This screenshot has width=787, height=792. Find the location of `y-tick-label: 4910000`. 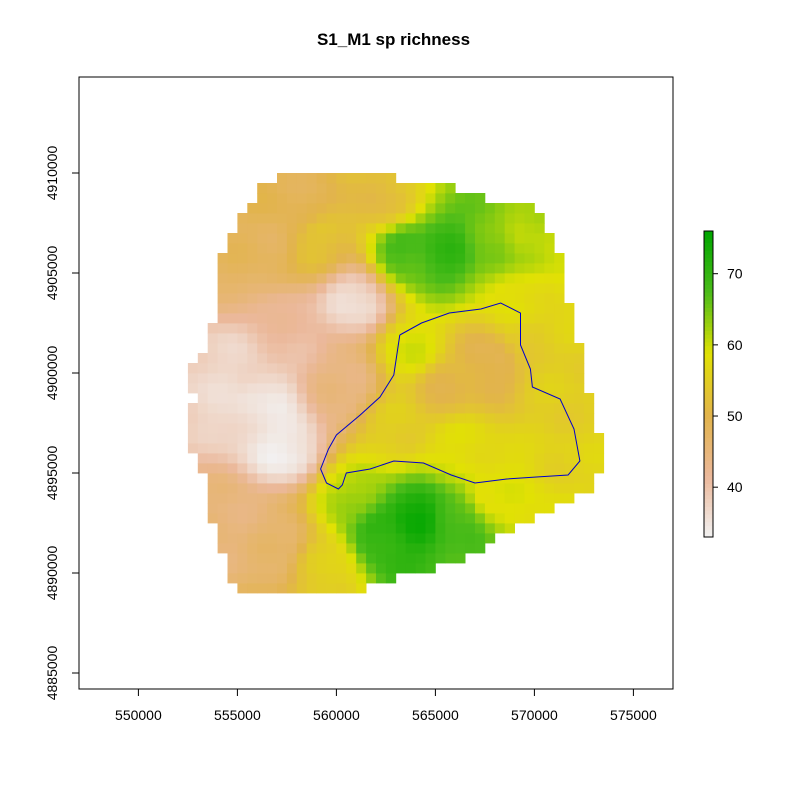

y-tick-label: 4910000 is located at coordinates (52, 173).